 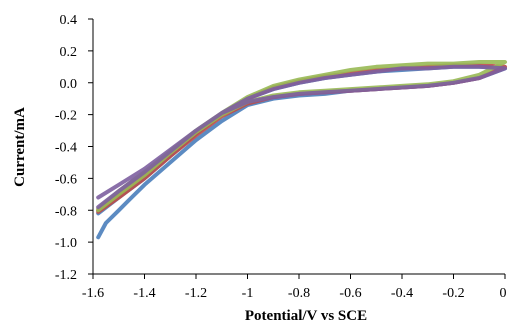 What do you see at coordinates (144, 293) in the screenshot?
I see `x-tick-label: -1.4` at bounding box center [144, 293].